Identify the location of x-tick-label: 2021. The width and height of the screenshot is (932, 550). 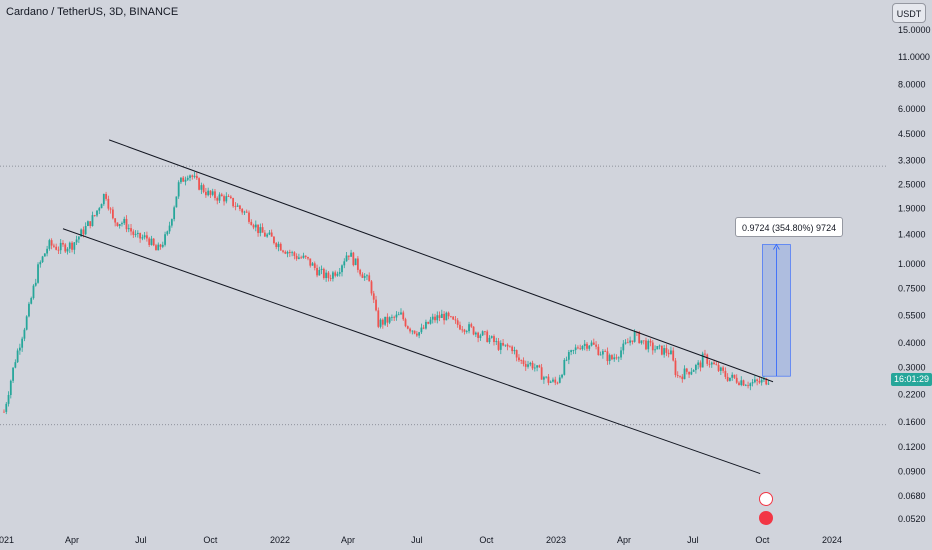
(7, 540).